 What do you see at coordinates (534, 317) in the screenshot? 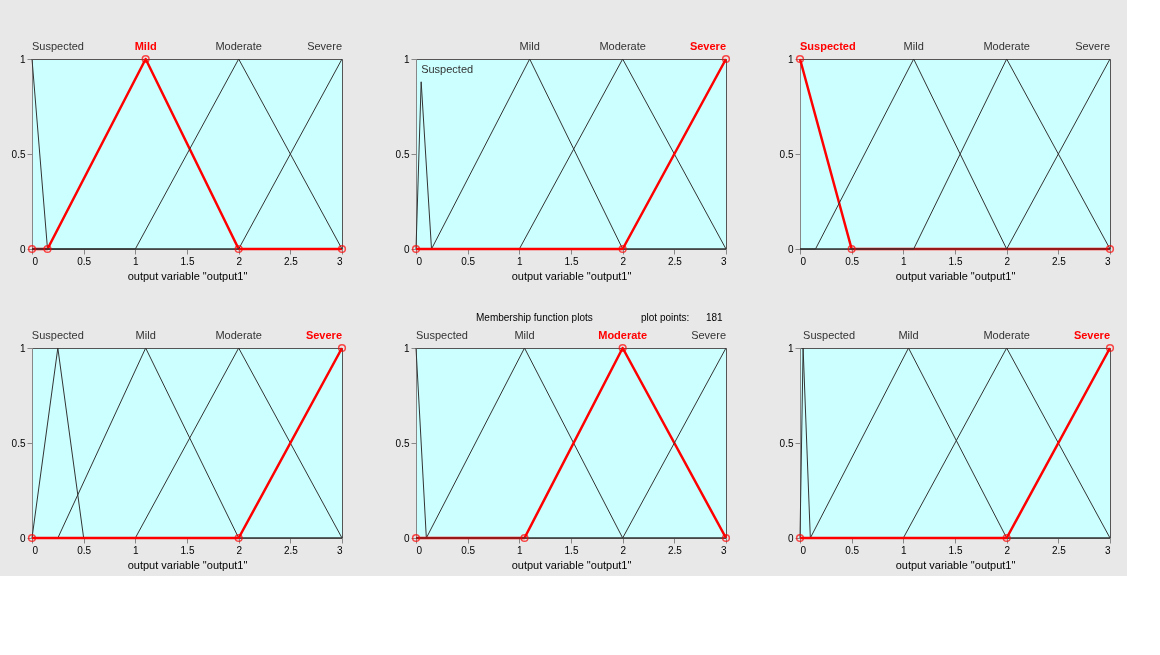
I see `text: Membership function plots` at bounding box center [534, 317].